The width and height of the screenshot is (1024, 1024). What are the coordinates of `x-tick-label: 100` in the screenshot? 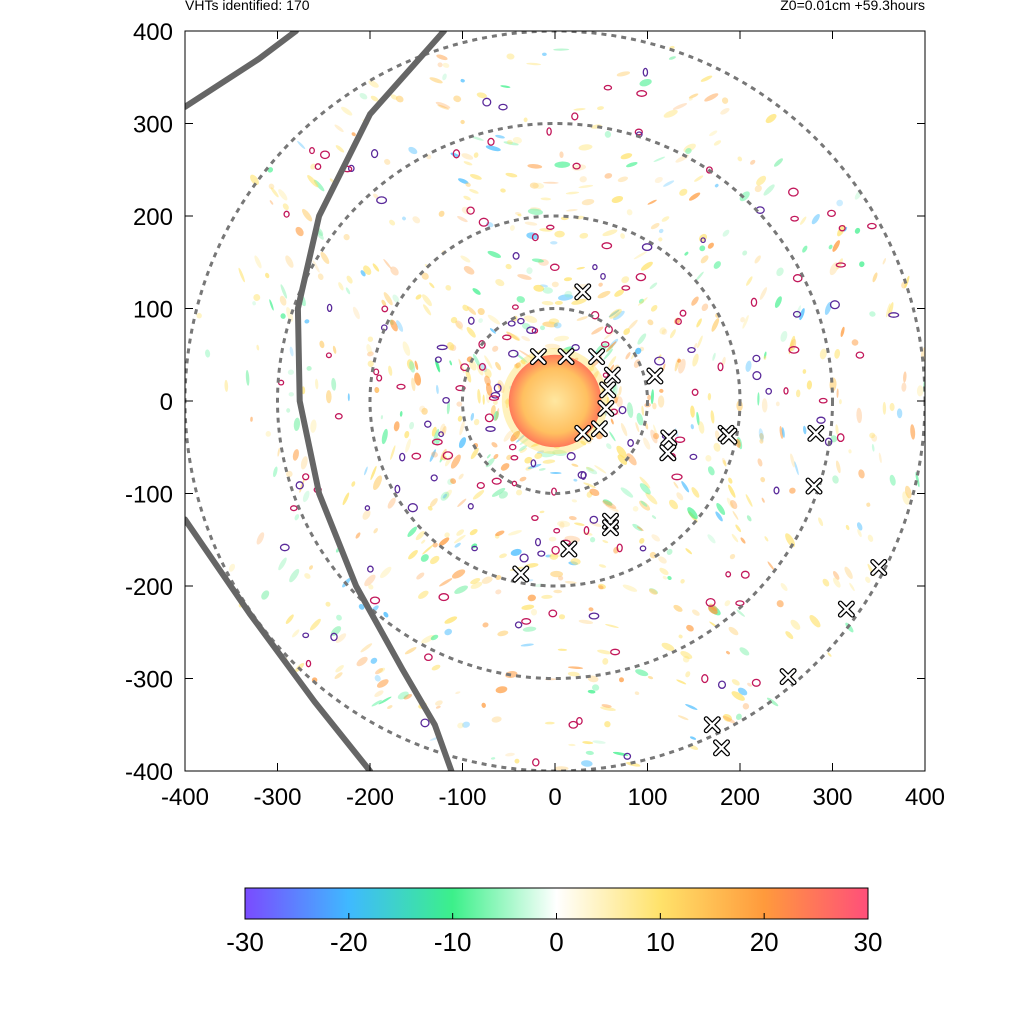 It's located at (647, 797).